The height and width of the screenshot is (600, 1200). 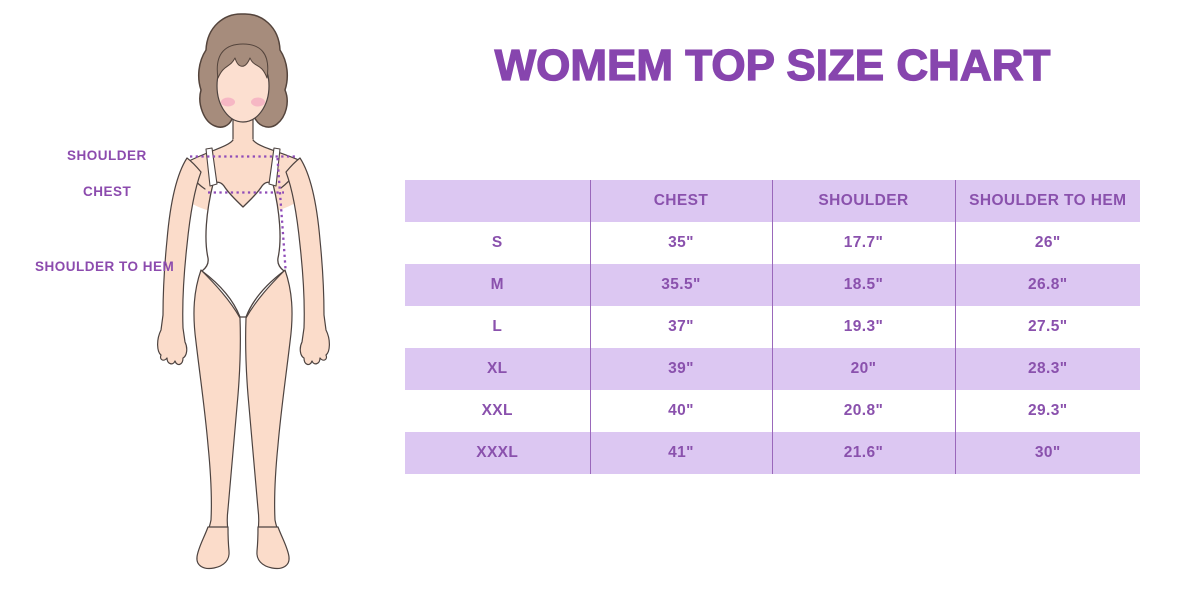 What do you see at coordinates (273, 548) in the screenshot?
I see `right-foot` at bounding box center [273, 548].